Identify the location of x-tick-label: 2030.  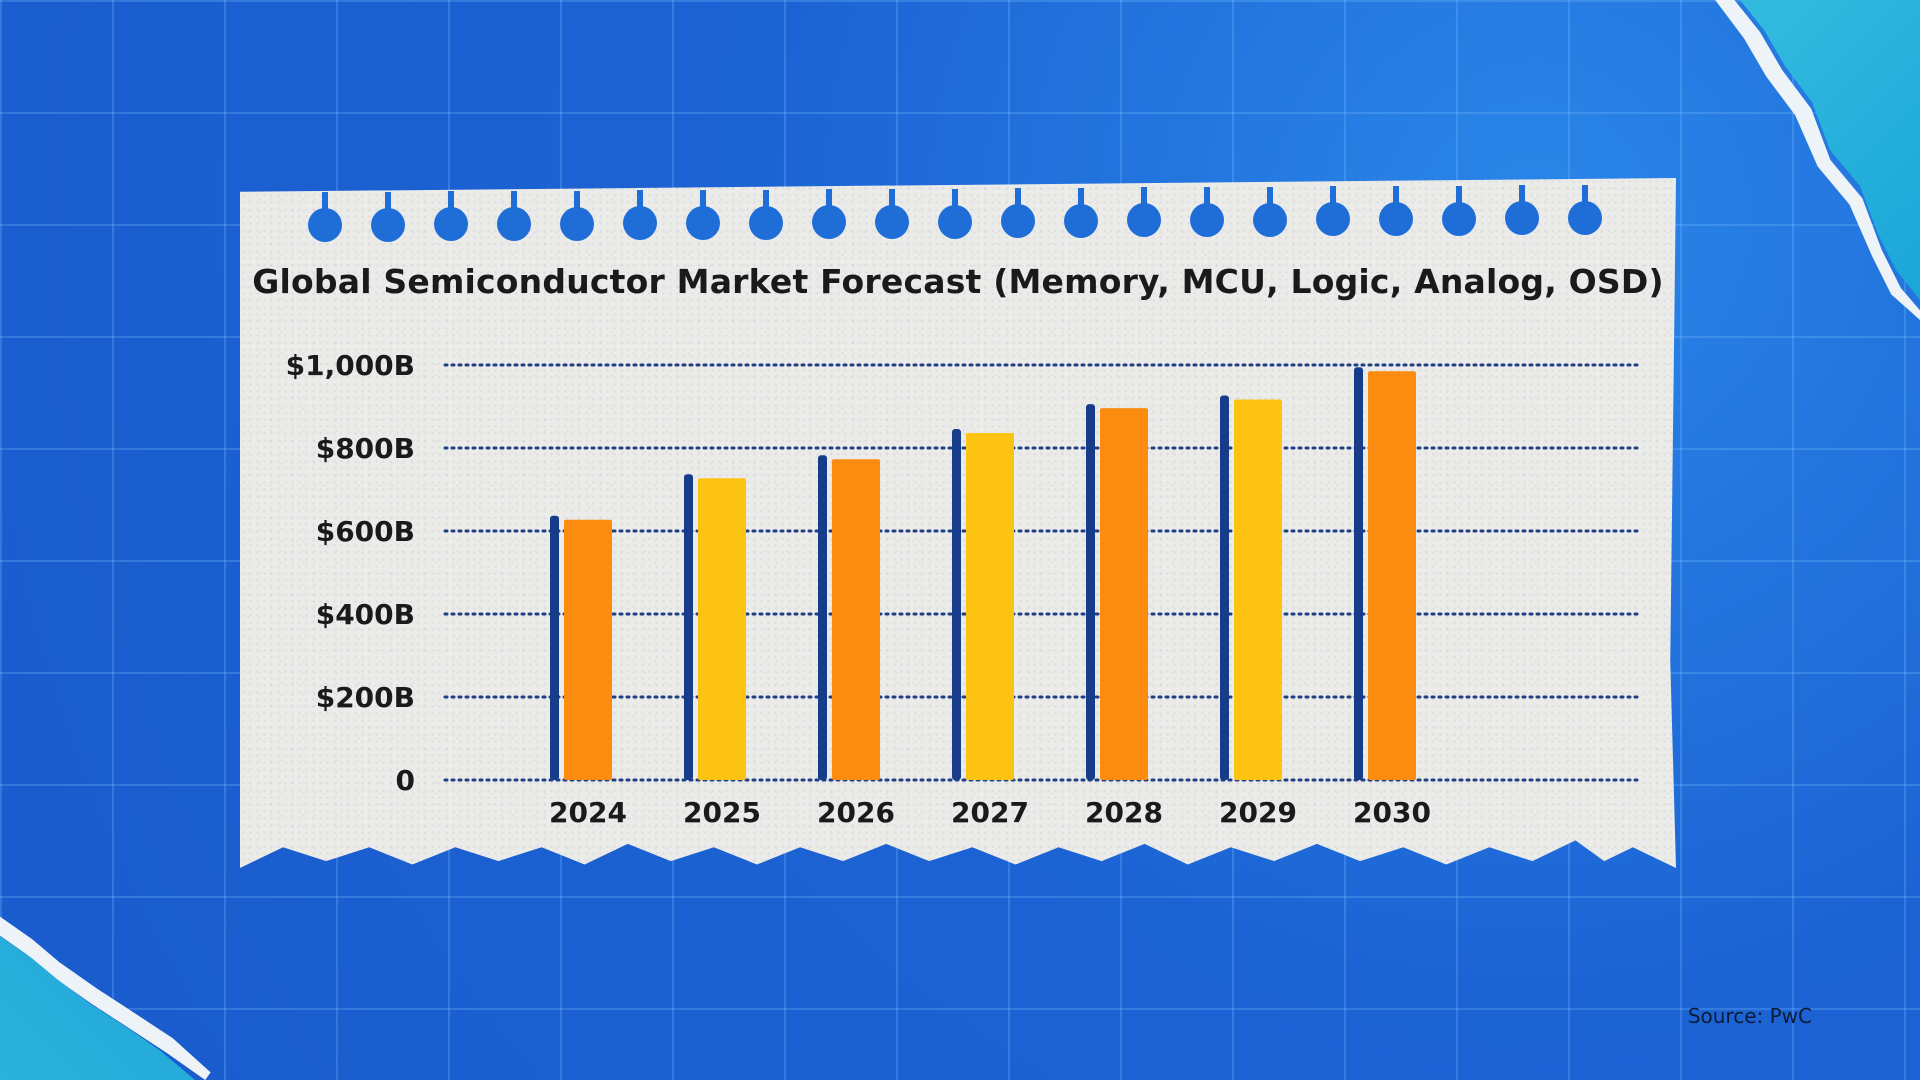
(1392, 812).